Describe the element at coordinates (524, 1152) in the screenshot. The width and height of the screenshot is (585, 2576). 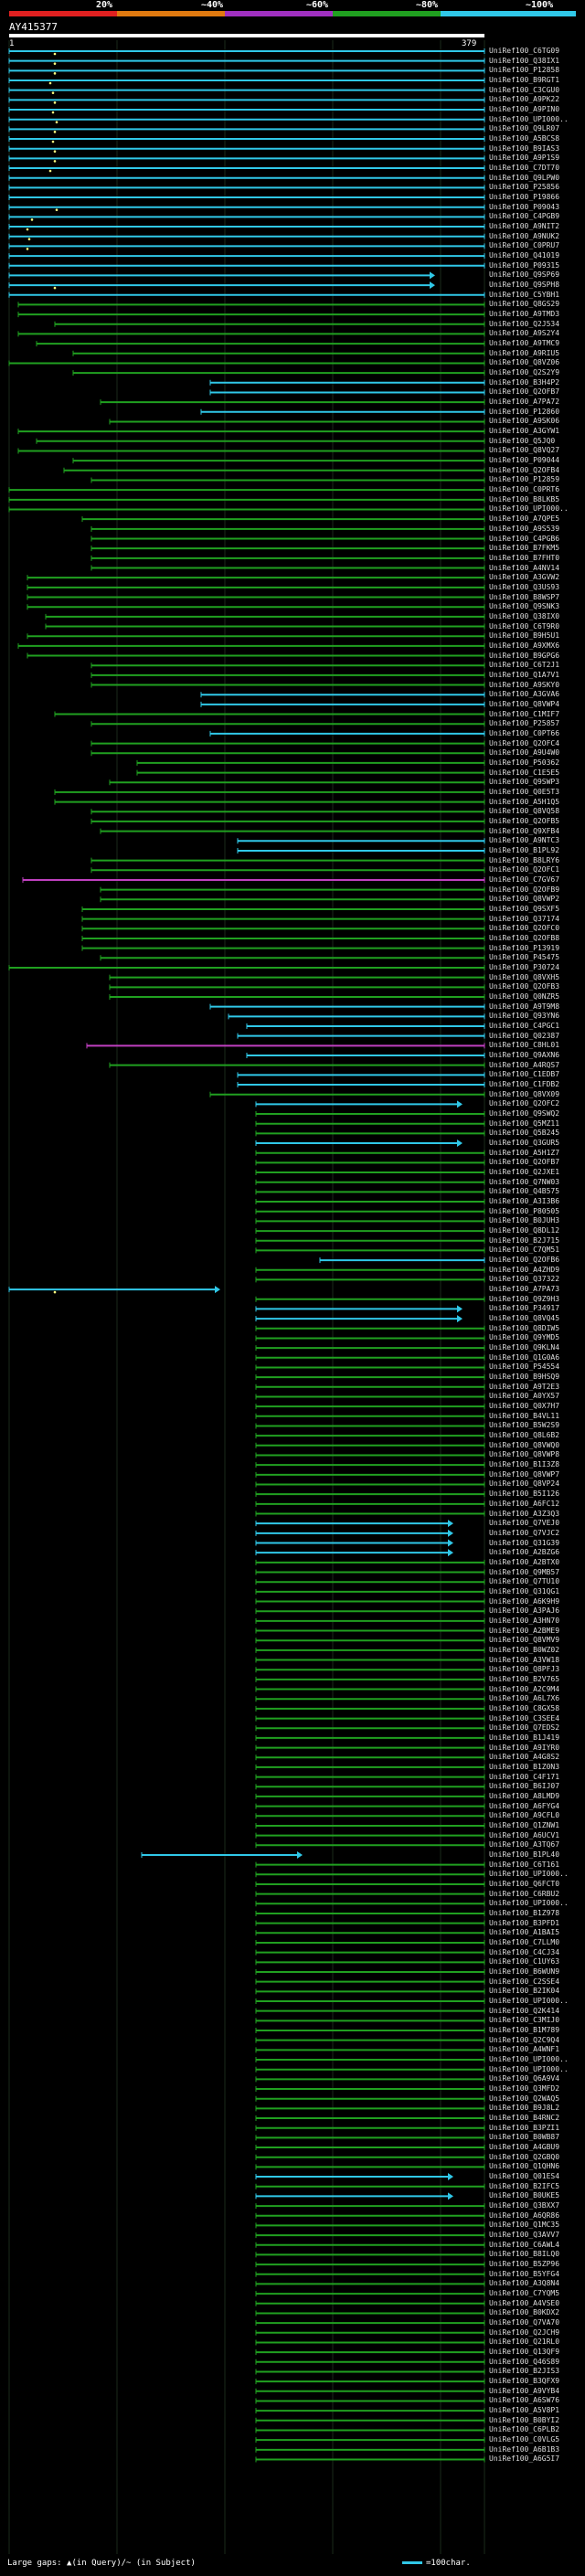
I see `hit-label: UniRef100_A5H1Z7` at that location.